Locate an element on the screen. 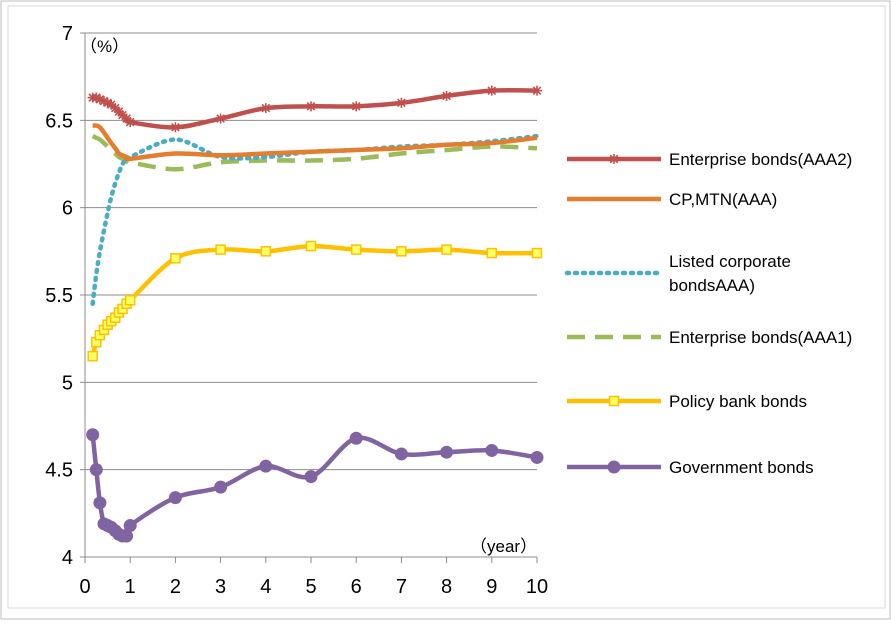 The image size is (891, 625). y-unit-label: （%） is located at coordinates (104, 46).